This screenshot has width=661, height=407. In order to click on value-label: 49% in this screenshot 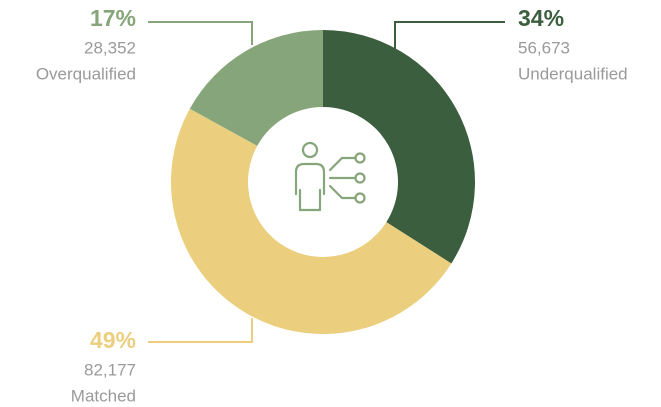, I will do `click(113, 340)`.